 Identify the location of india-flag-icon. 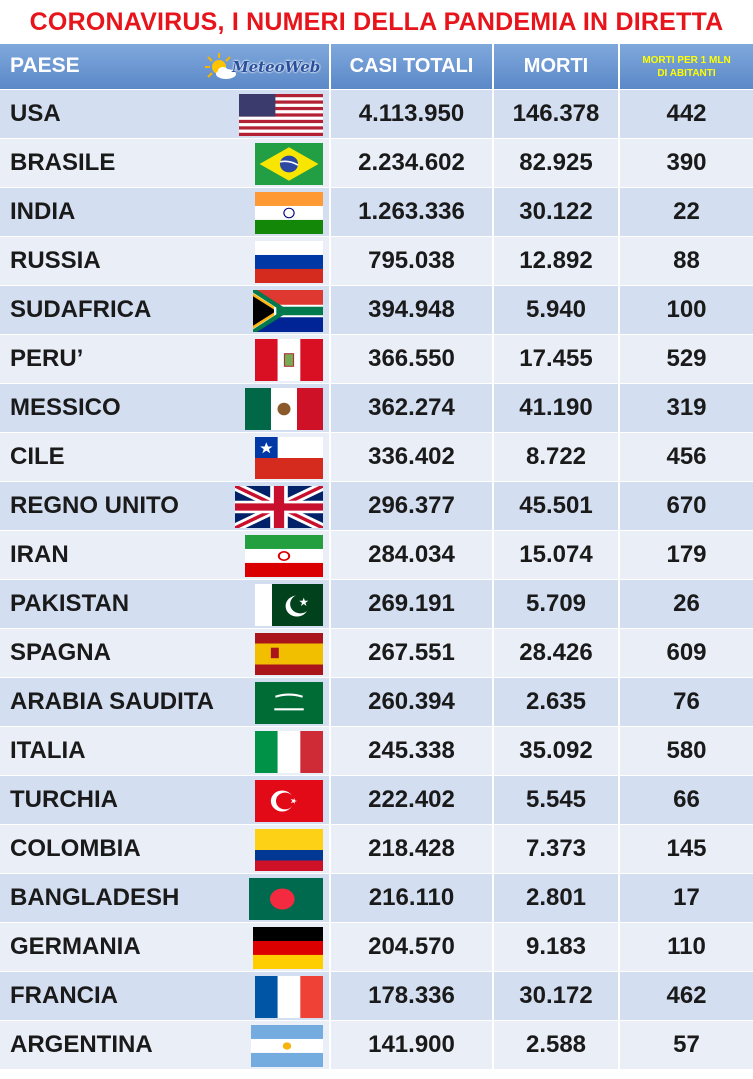
(289, 213).